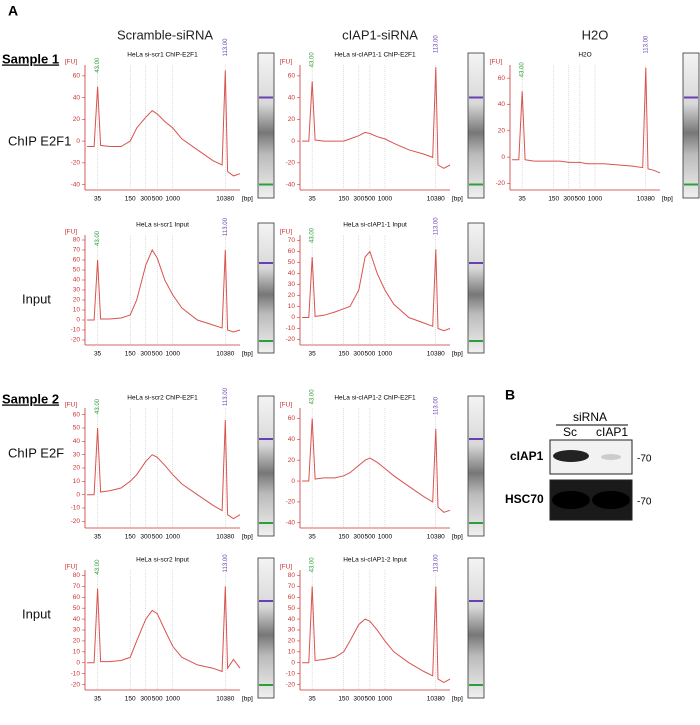 This screenshot has width=700, height=725. Describe the element at coordinates (291, 184) in the screenshot. I see `y-tick-label: -40` at that location.